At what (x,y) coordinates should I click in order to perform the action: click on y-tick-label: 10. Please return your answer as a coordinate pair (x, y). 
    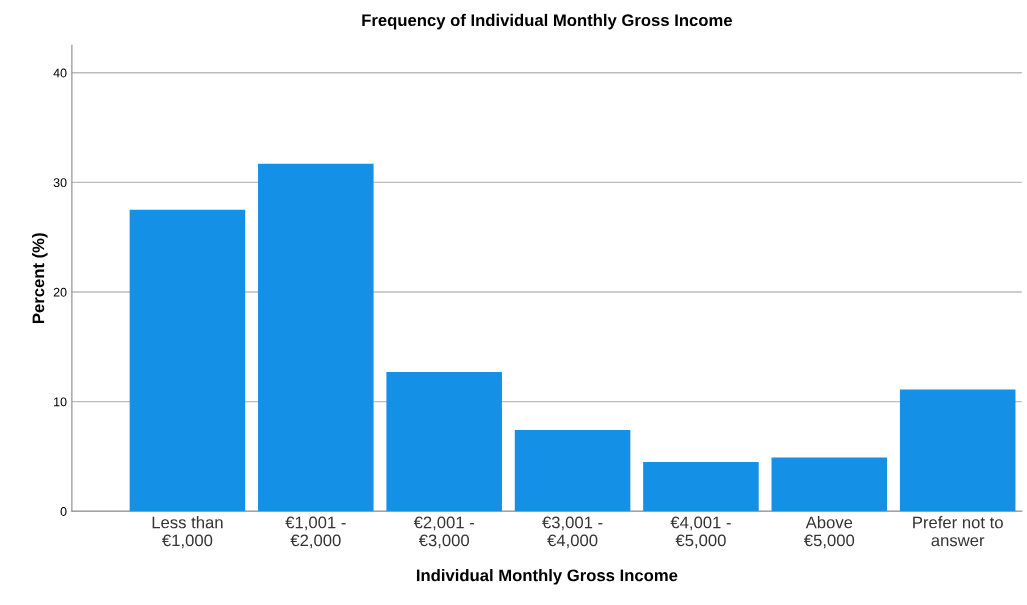
    Looking at the image, I should click on (60, 402).